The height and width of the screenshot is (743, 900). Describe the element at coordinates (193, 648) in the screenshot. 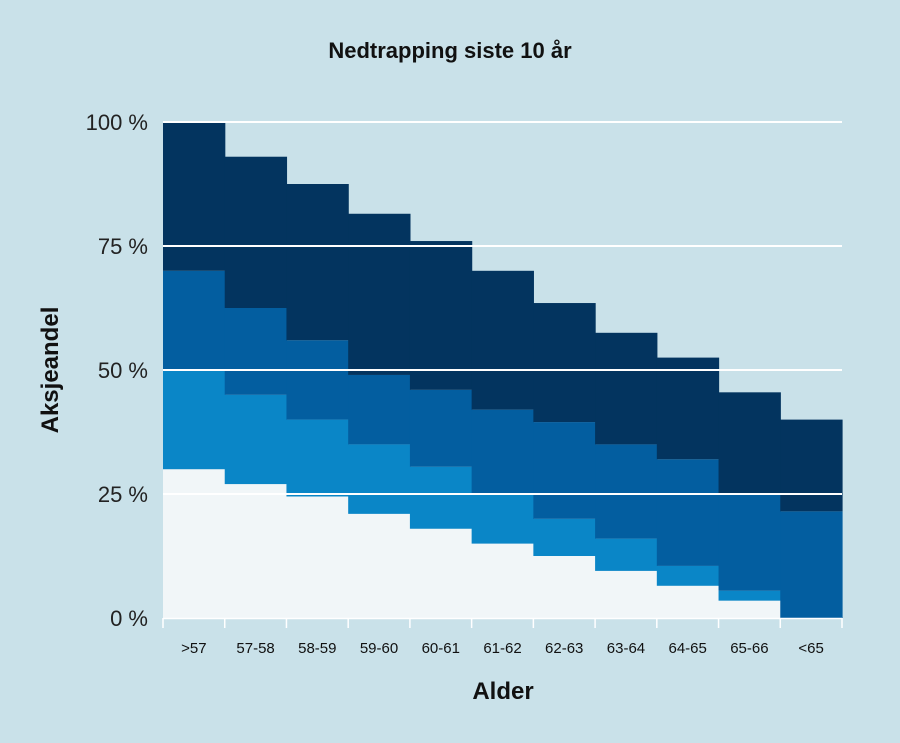

I see `x-tick-label: >57` at that location.